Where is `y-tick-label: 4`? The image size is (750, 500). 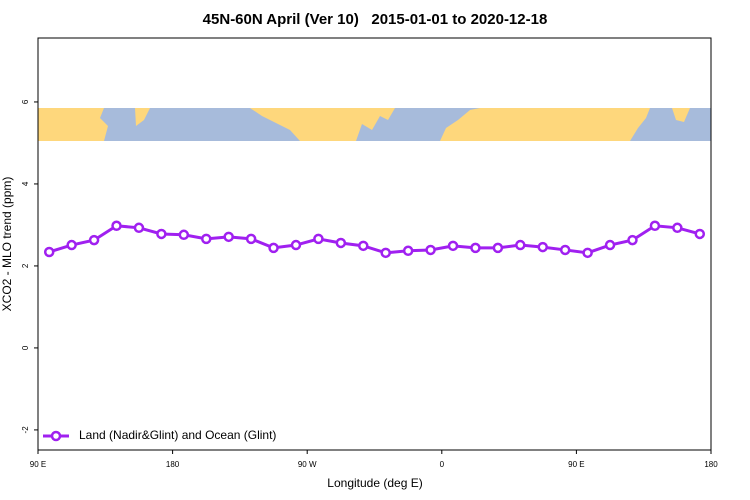
y-tick-label: 4 is located at coordinates (25, 183).